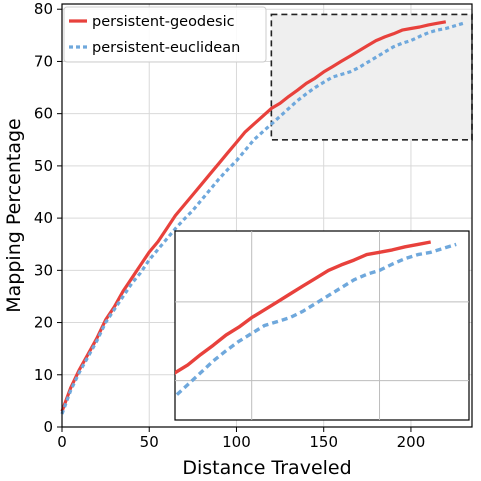 This screenshot has width=481, height=481. I want to click on legend-label-geodesic: persistent-geodesic, so click(163, 22).